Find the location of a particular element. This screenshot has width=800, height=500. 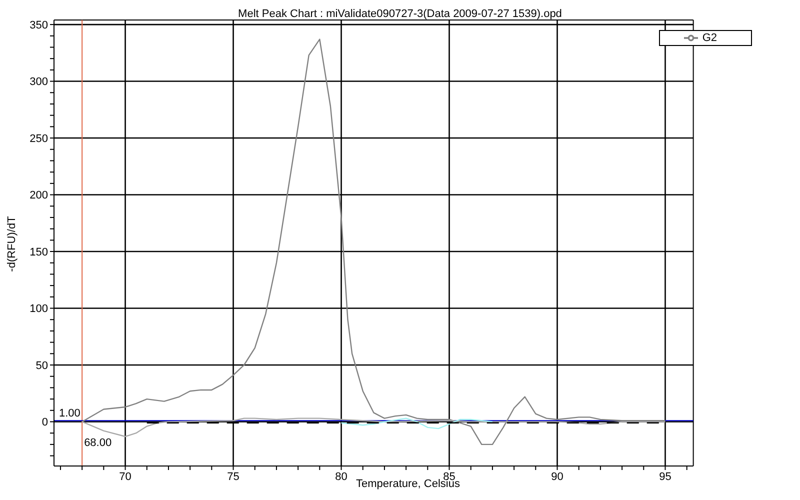

x-tick-label: 80 is located at coordinates (341, 476).